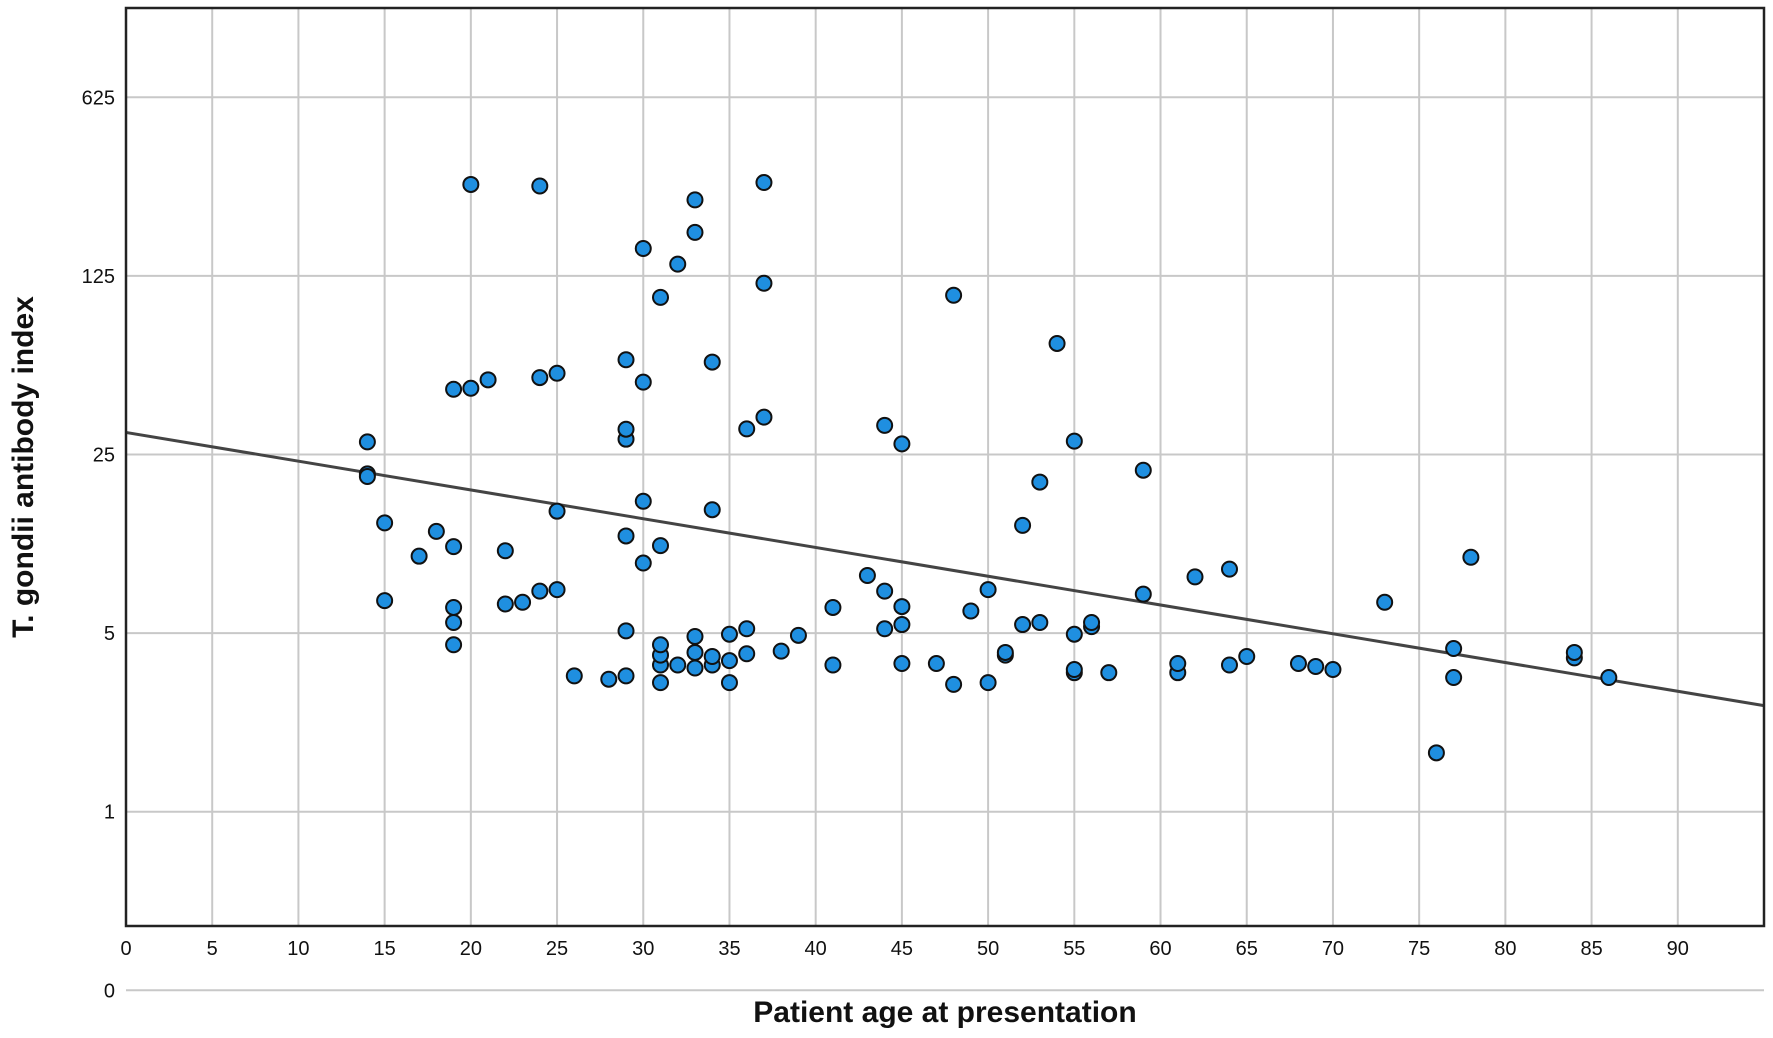  What do you see at coordinates (125, 949) in the screenshot?
I see `x-tick-label-0: 0` at bounding box center [125, 949].